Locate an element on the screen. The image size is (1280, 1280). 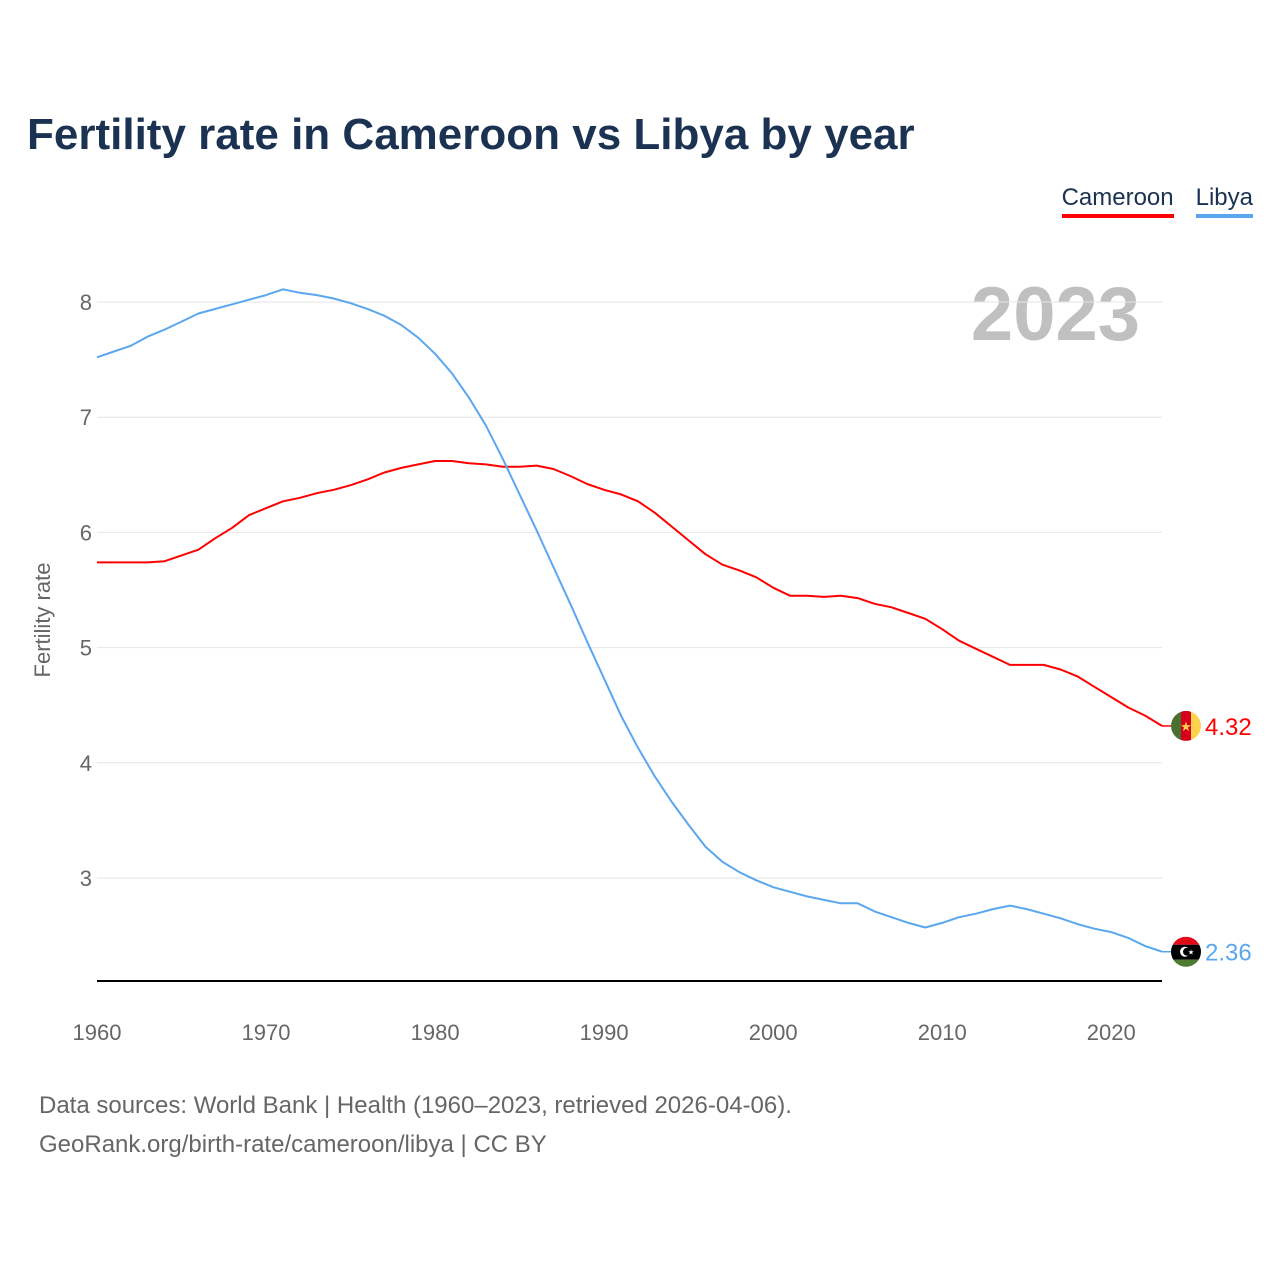
year-watermark: 2023 is located at coordinates (1055, 314).